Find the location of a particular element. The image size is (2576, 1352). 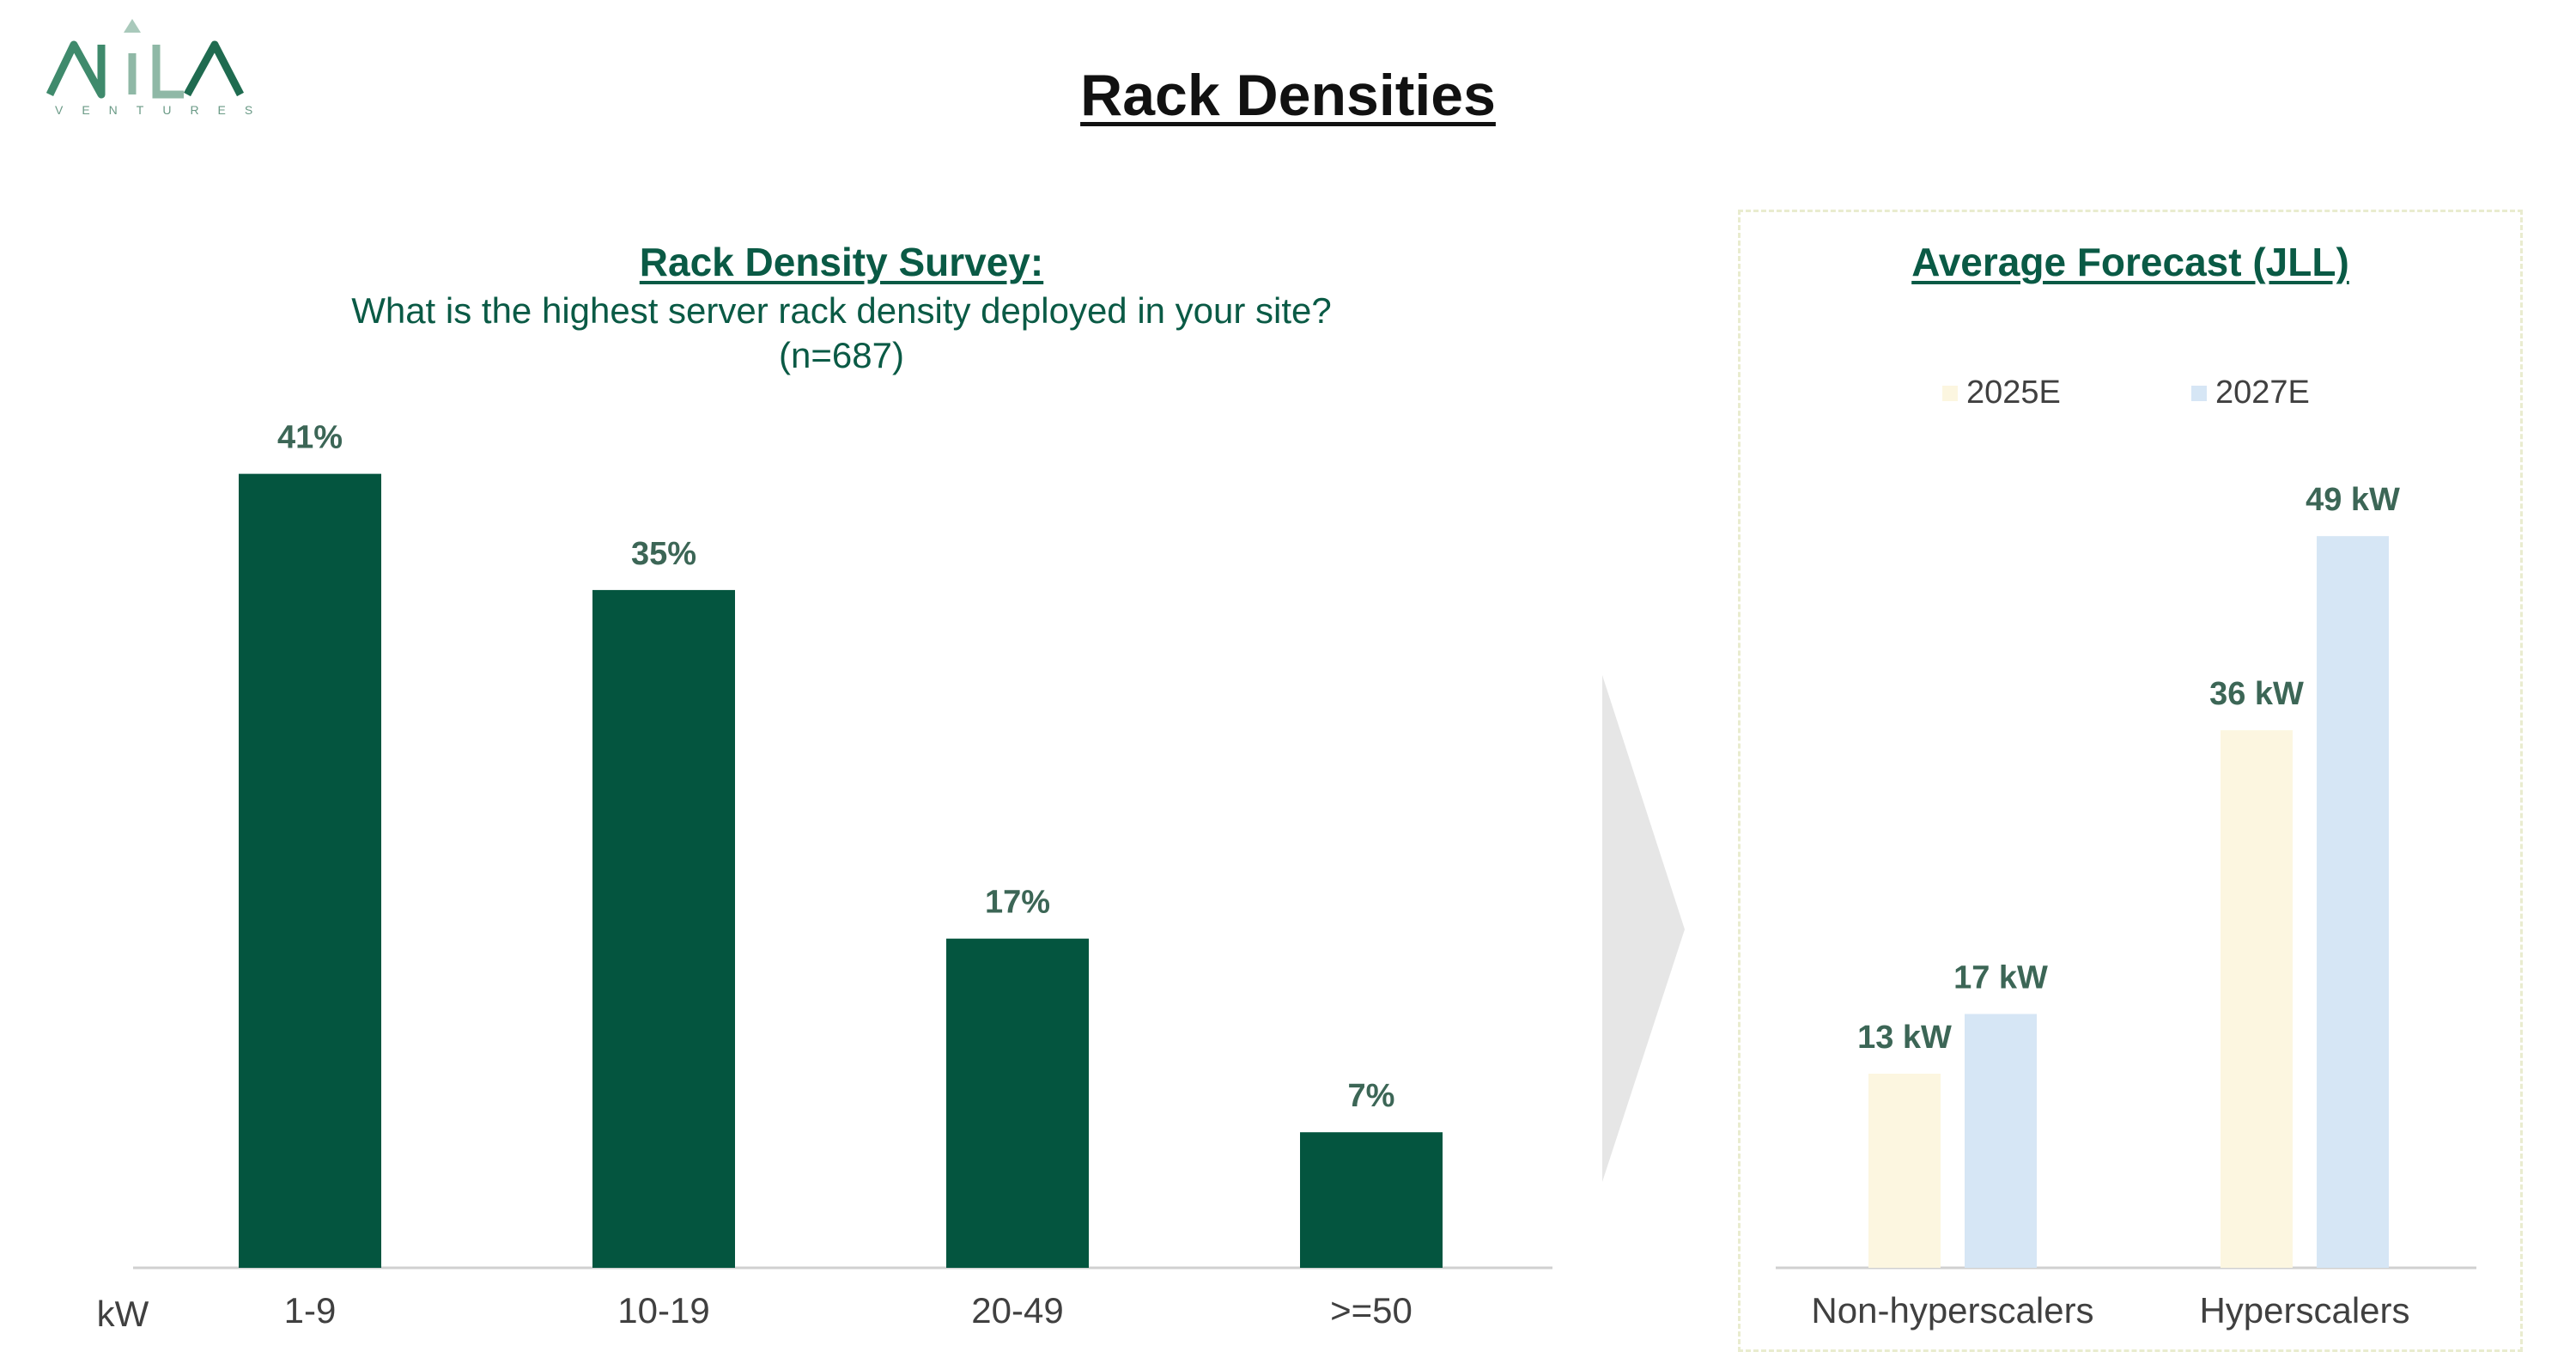

legend-label-2027e: 2027E is located at coordinates (2262, 393).